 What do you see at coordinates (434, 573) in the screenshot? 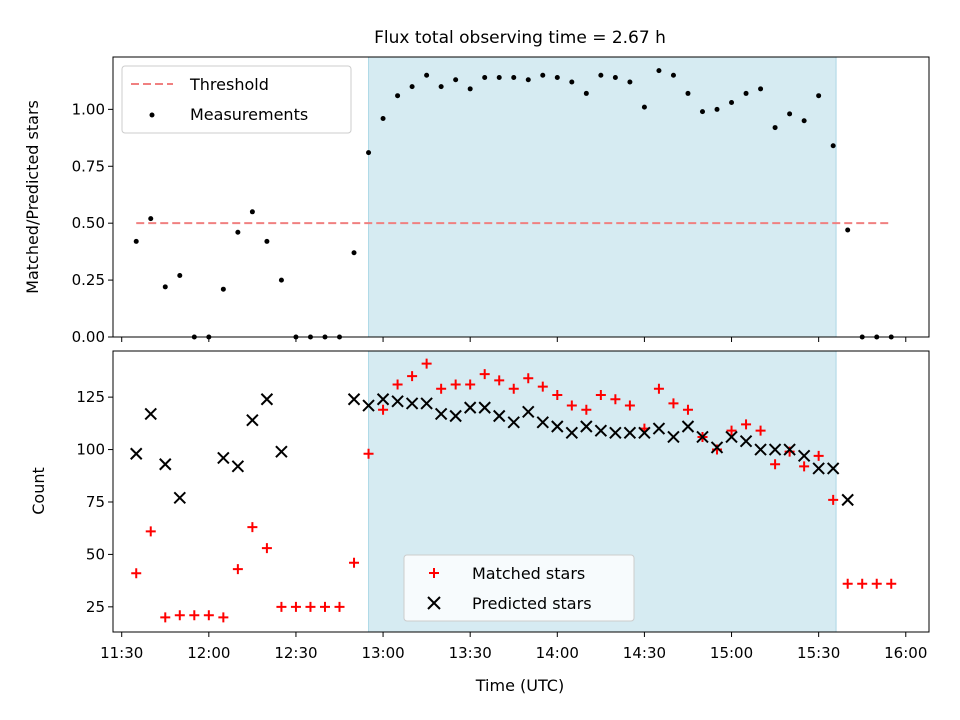
I see `matched-legend-marker` at bounding box center [434, 573].